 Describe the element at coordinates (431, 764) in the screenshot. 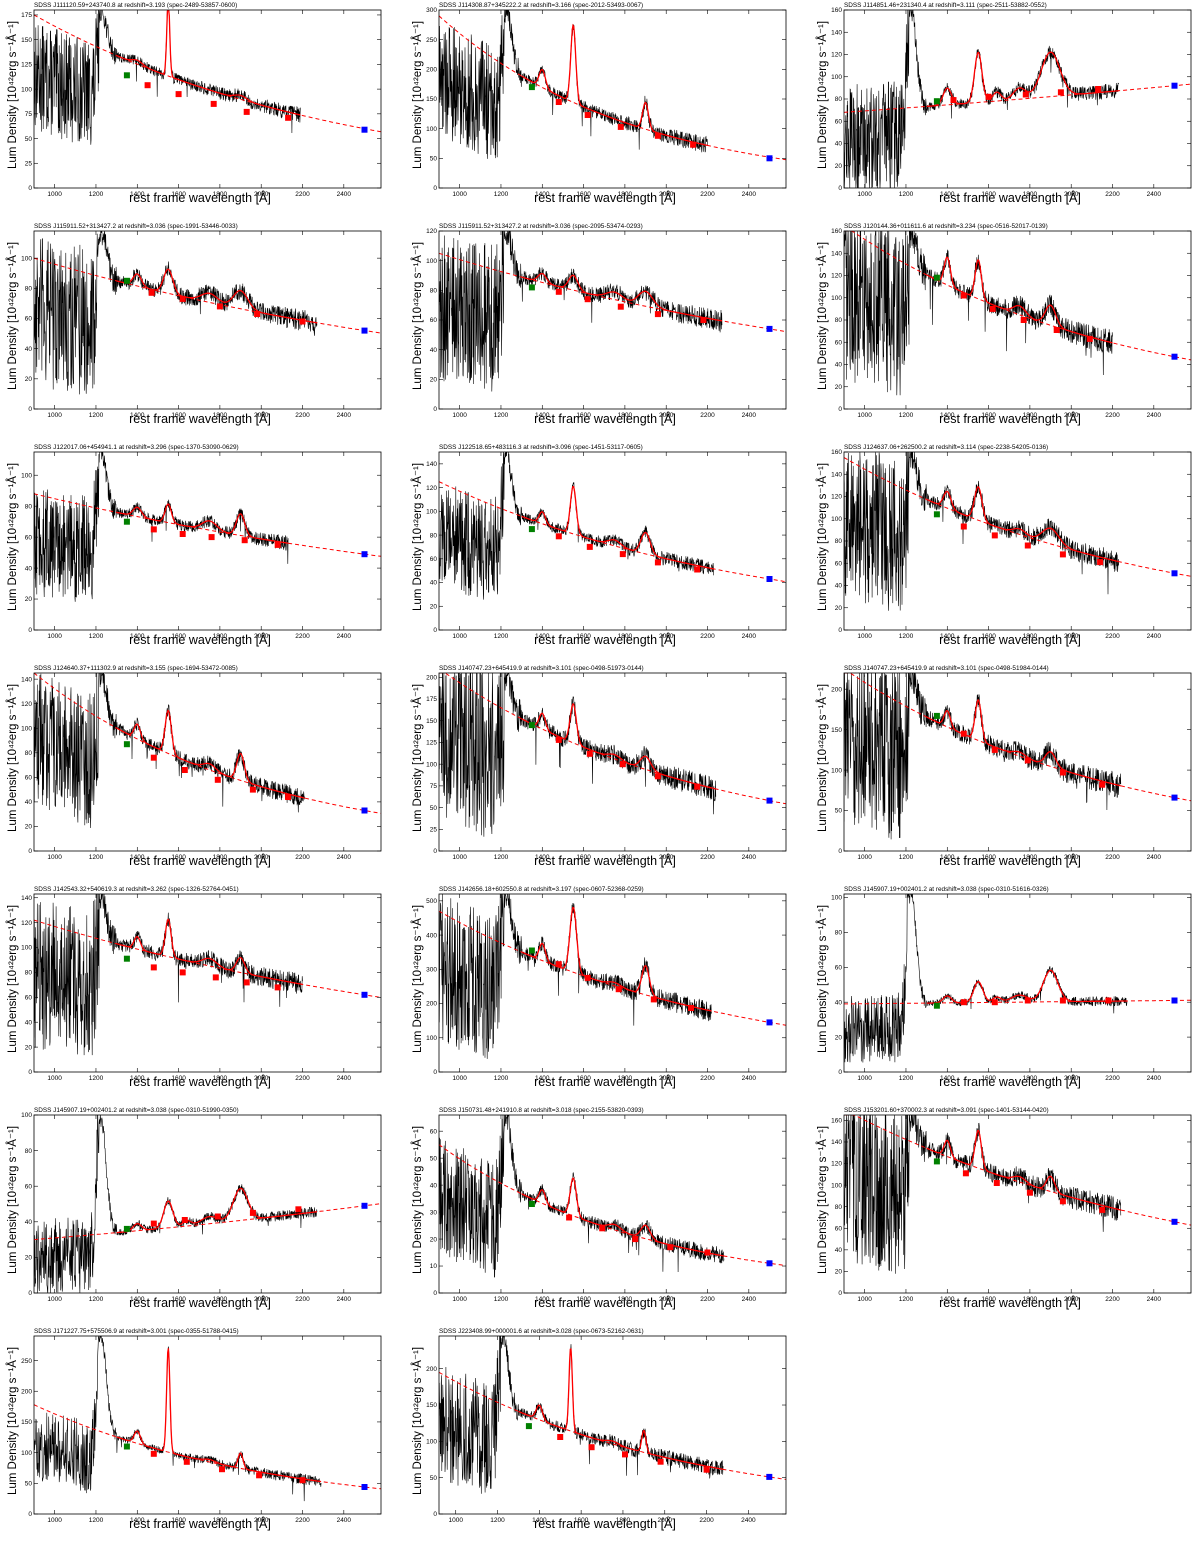

I see `y-tick-label: 100` at that location.